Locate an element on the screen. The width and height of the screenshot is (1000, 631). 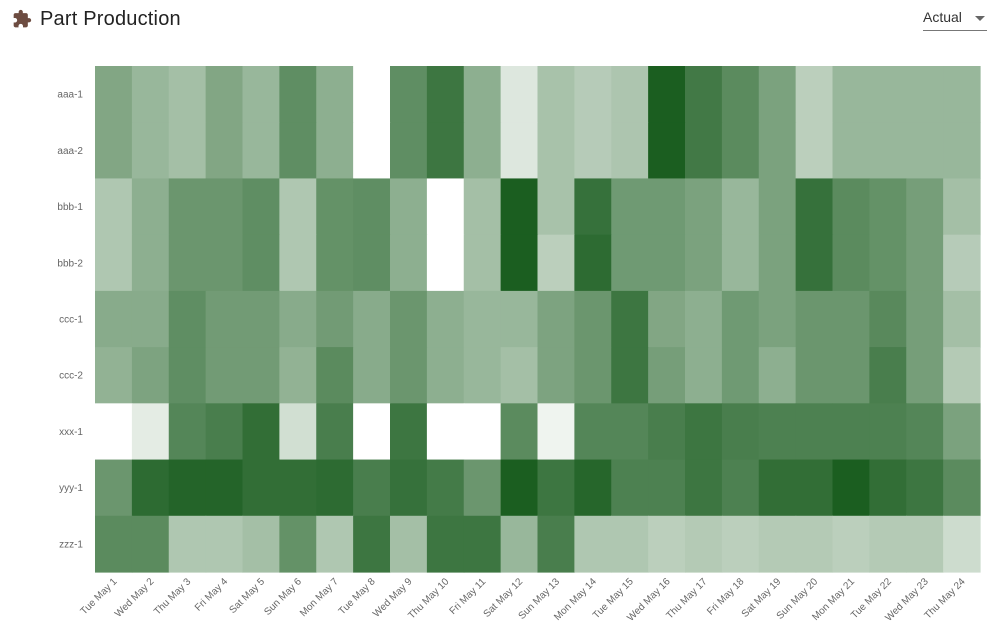
y-tick-label: ccc-1 is located at coordinates (71, 320).